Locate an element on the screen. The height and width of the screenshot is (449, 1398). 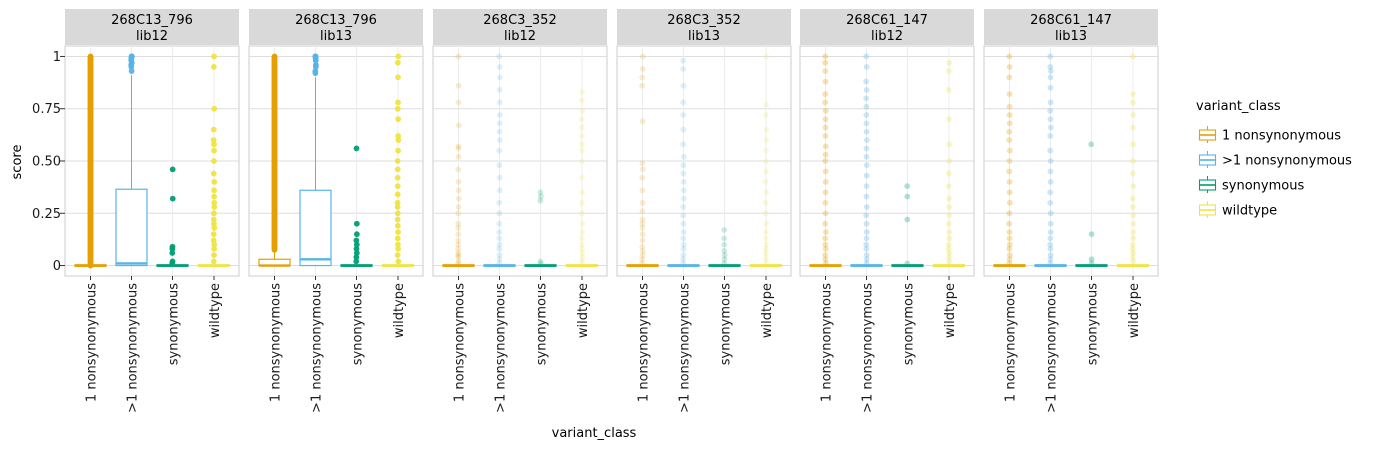
facet-strip-label: 268C3_352 is located at coordinates (519, 20).